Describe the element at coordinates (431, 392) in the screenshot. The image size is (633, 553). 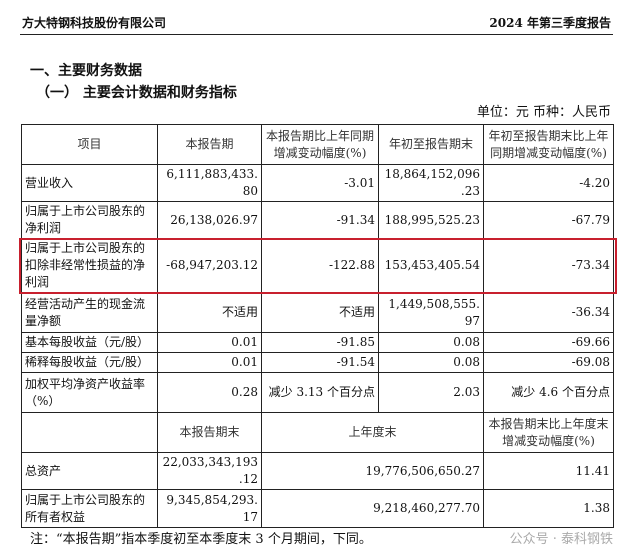
I see `cell: 2.03` at that location.